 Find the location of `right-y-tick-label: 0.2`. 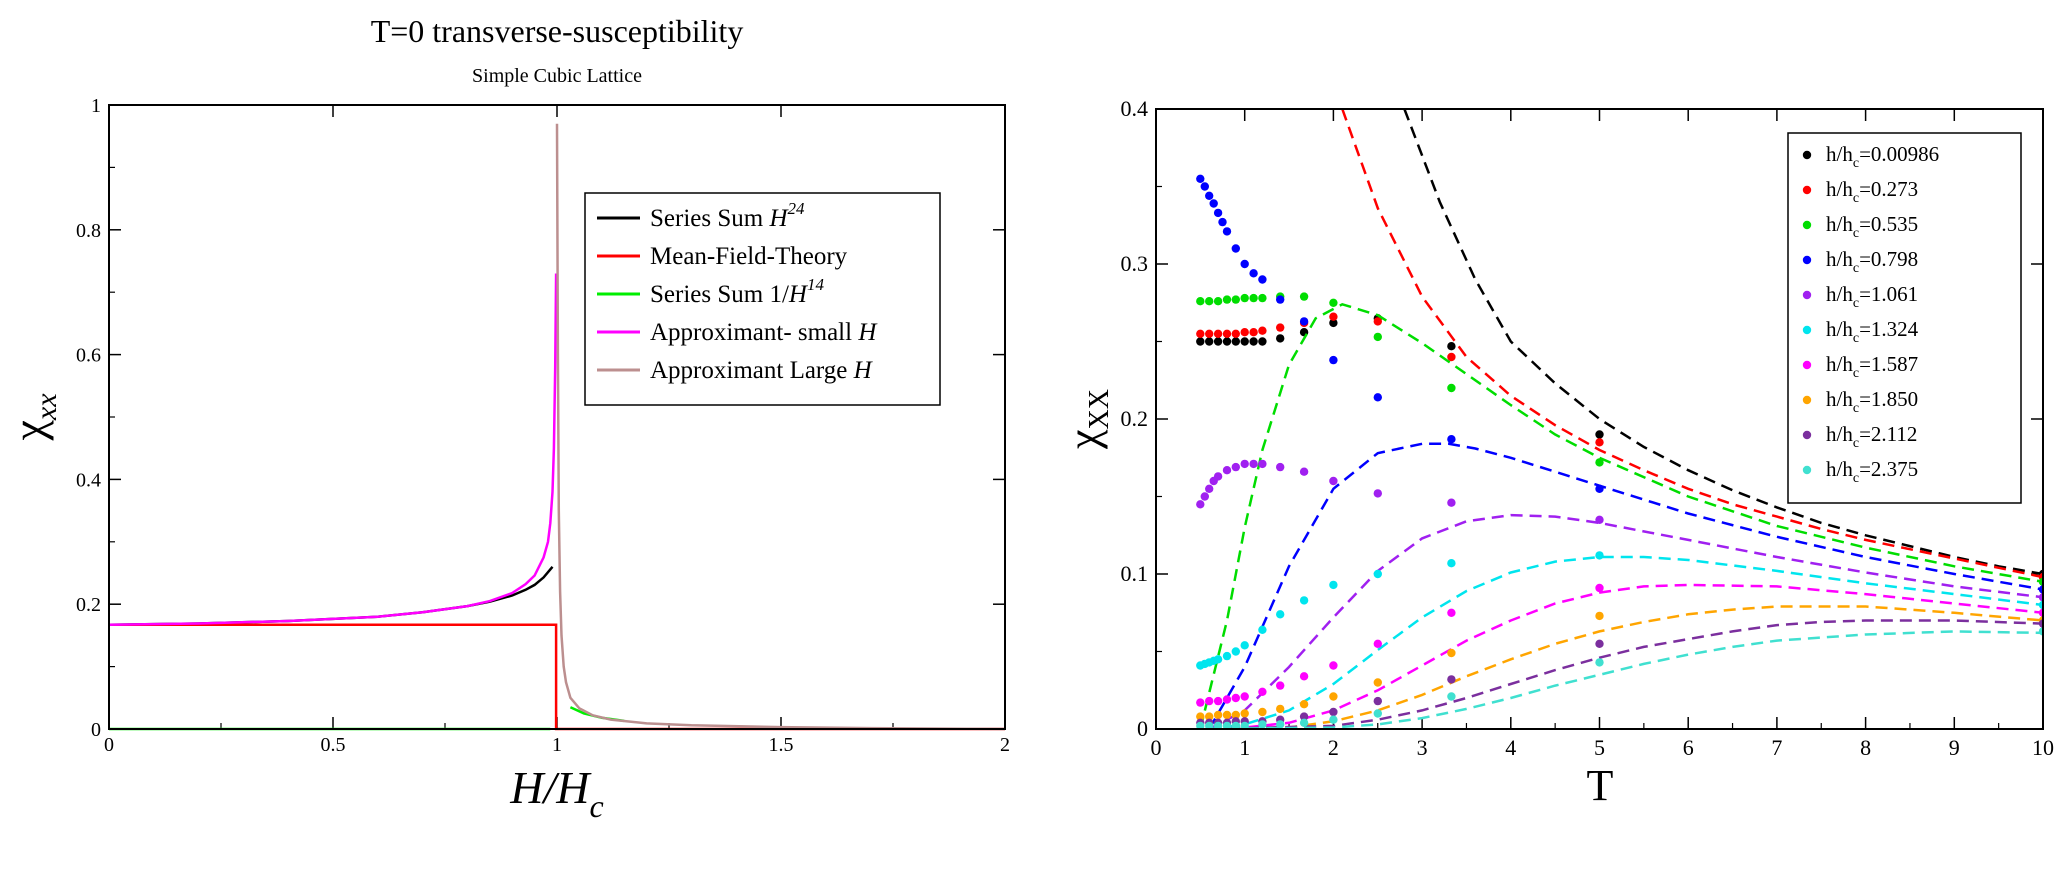

right-y-tick-label: 0.2 is located at coordinates (1135, 418).